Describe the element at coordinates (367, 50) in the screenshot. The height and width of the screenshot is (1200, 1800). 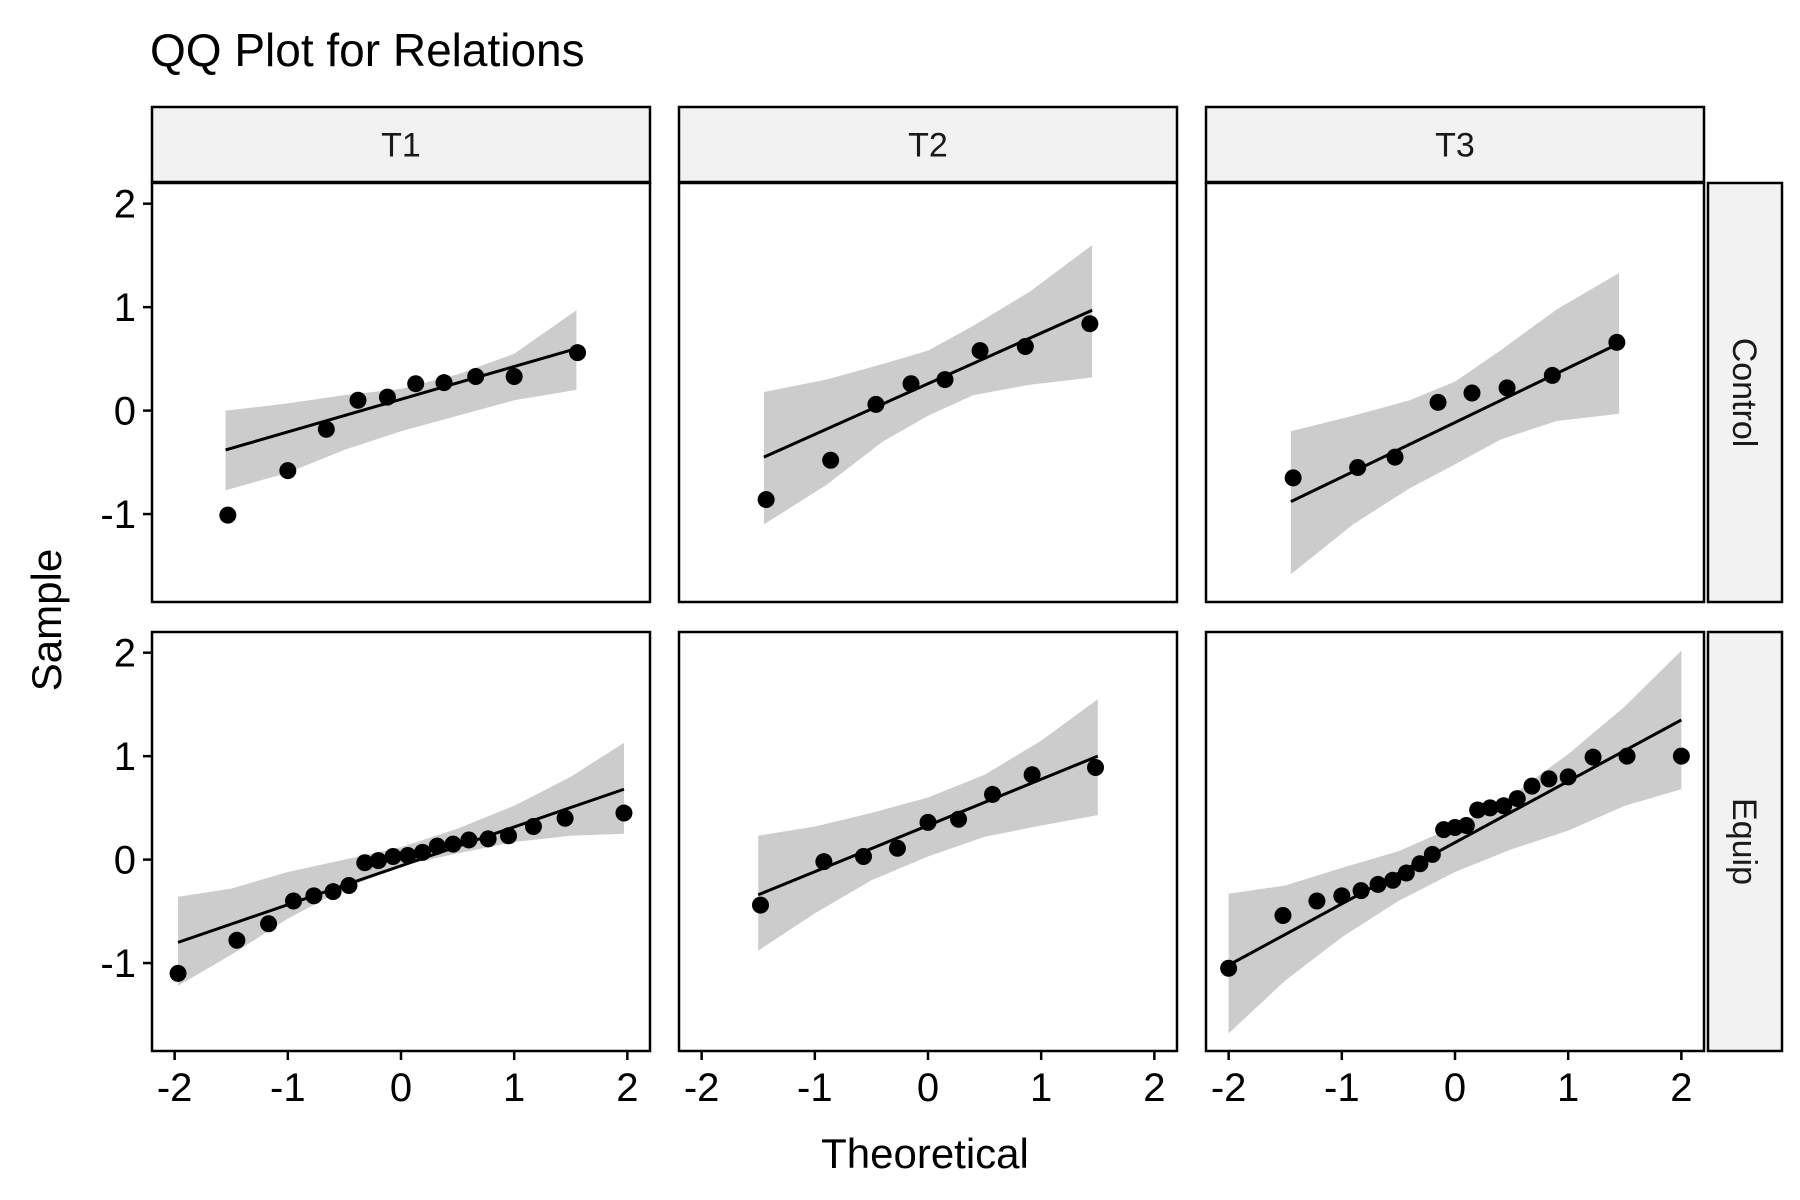
I see `chart-title: QQ Plot for Relations` at that location.